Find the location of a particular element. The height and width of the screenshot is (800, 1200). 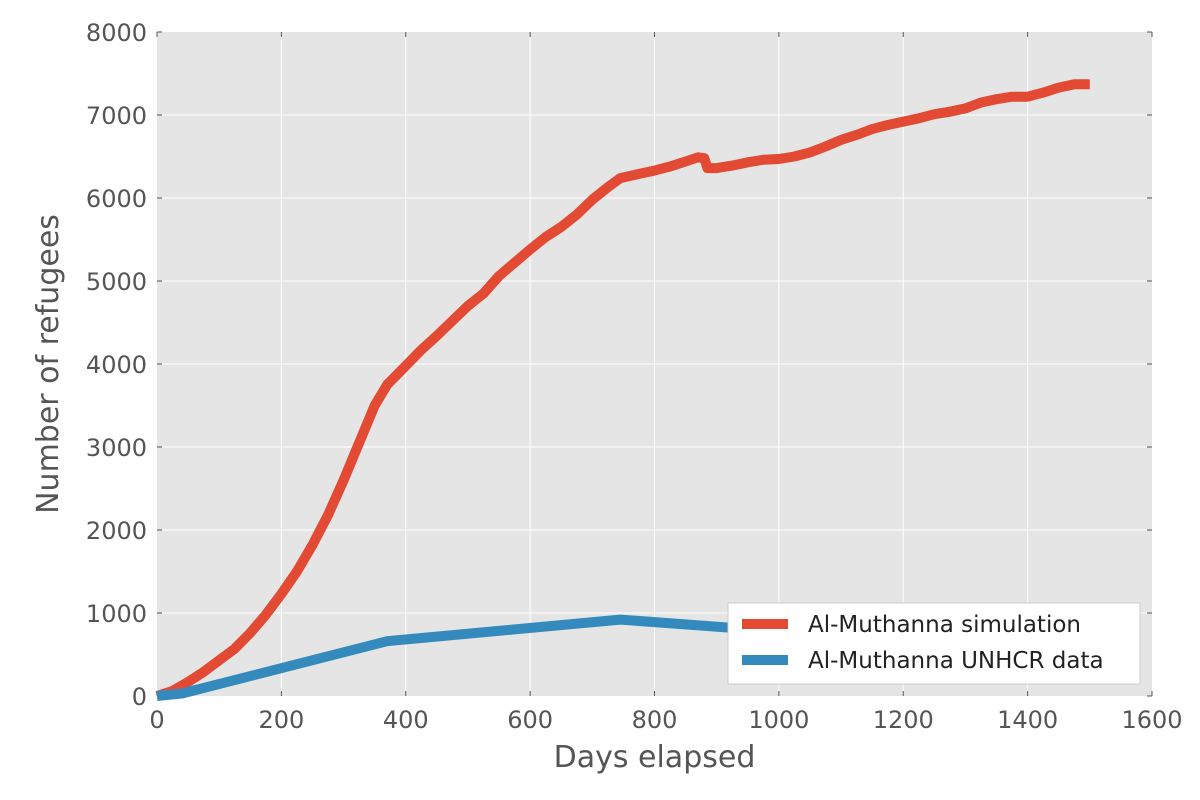

x-tick-label: 800 is located at coordinates (655, 720).